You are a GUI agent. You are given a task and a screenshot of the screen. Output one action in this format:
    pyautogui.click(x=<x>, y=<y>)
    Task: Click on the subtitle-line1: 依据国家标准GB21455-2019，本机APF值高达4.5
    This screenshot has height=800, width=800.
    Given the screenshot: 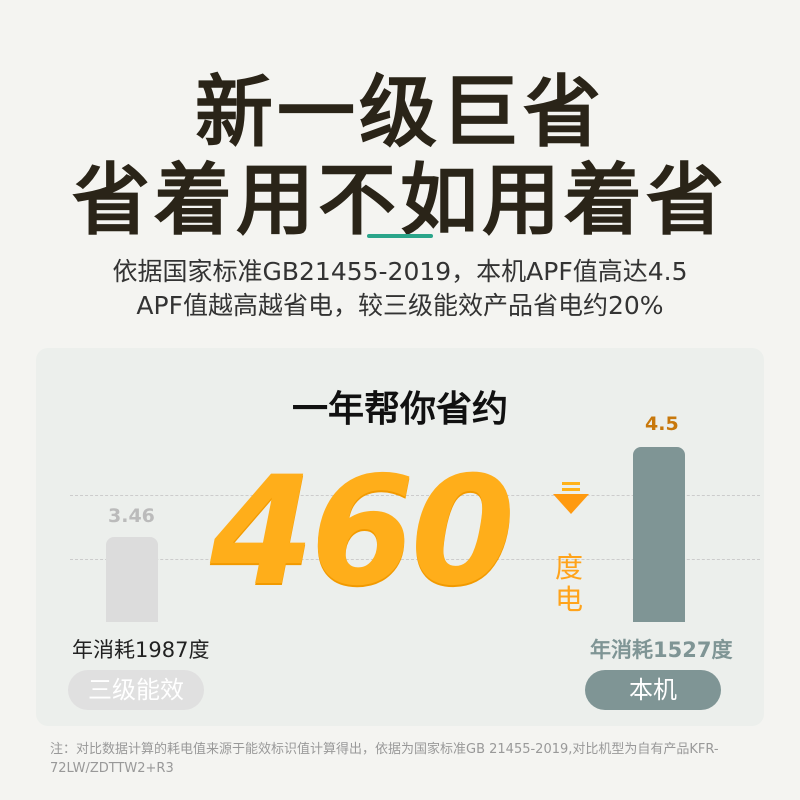 What is the action you would take?
    pyautogui.click(x=400, y=271)
    